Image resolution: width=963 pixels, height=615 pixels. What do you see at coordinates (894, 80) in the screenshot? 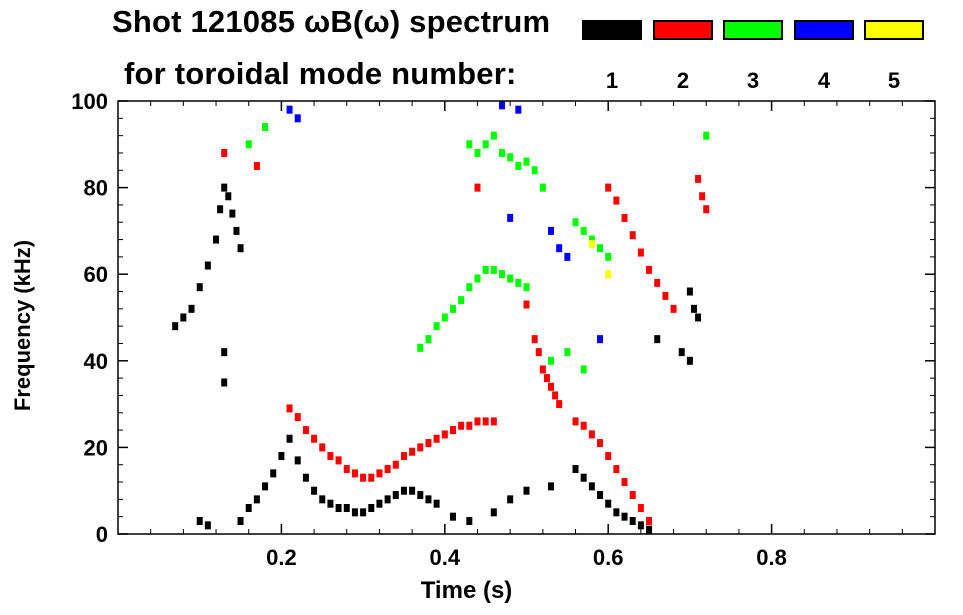
I see `legend-label-mode-5: 5` at bounding box center [894, 80].